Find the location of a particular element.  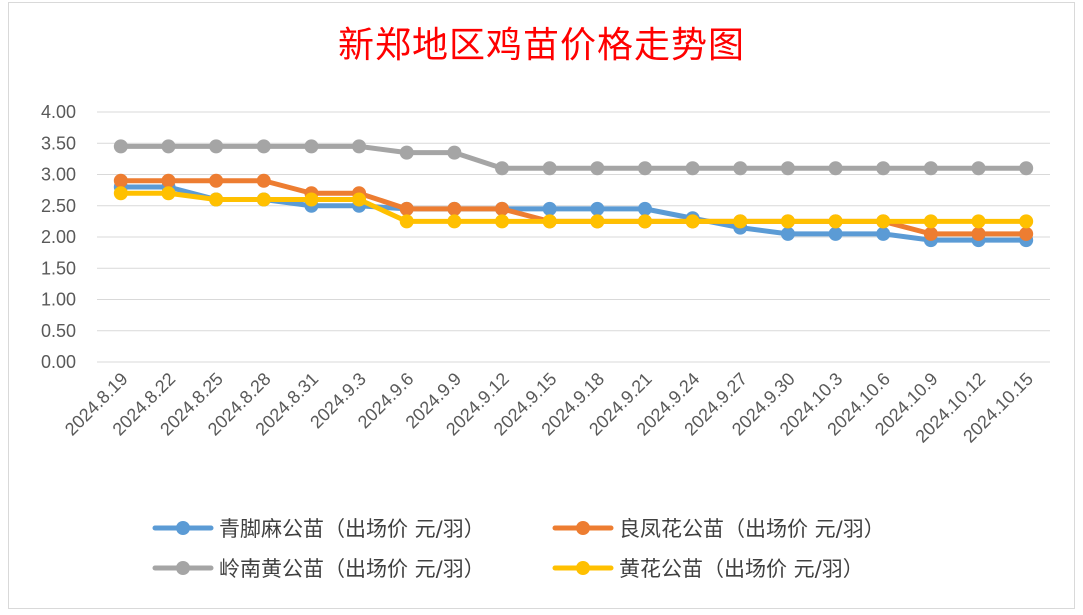

y-tick-label: 0.50 is located at coordinates (58, 331).